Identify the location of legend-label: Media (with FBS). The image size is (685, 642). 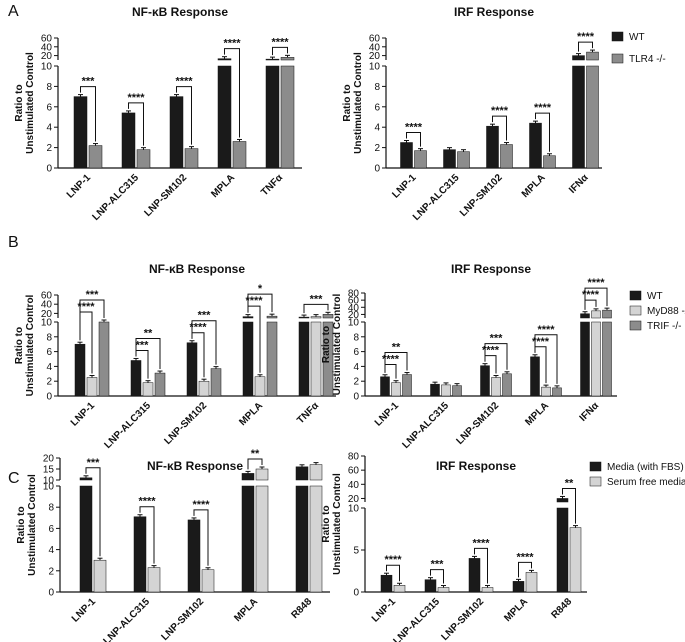
(645, 467).